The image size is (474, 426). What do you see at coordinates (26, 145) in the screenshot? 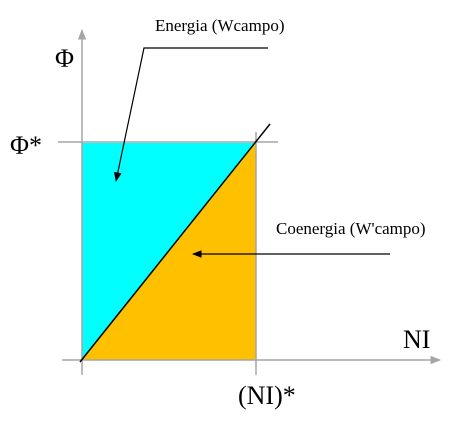
I see `flux-star-label: Φ*` at bounding box center [26, 145].